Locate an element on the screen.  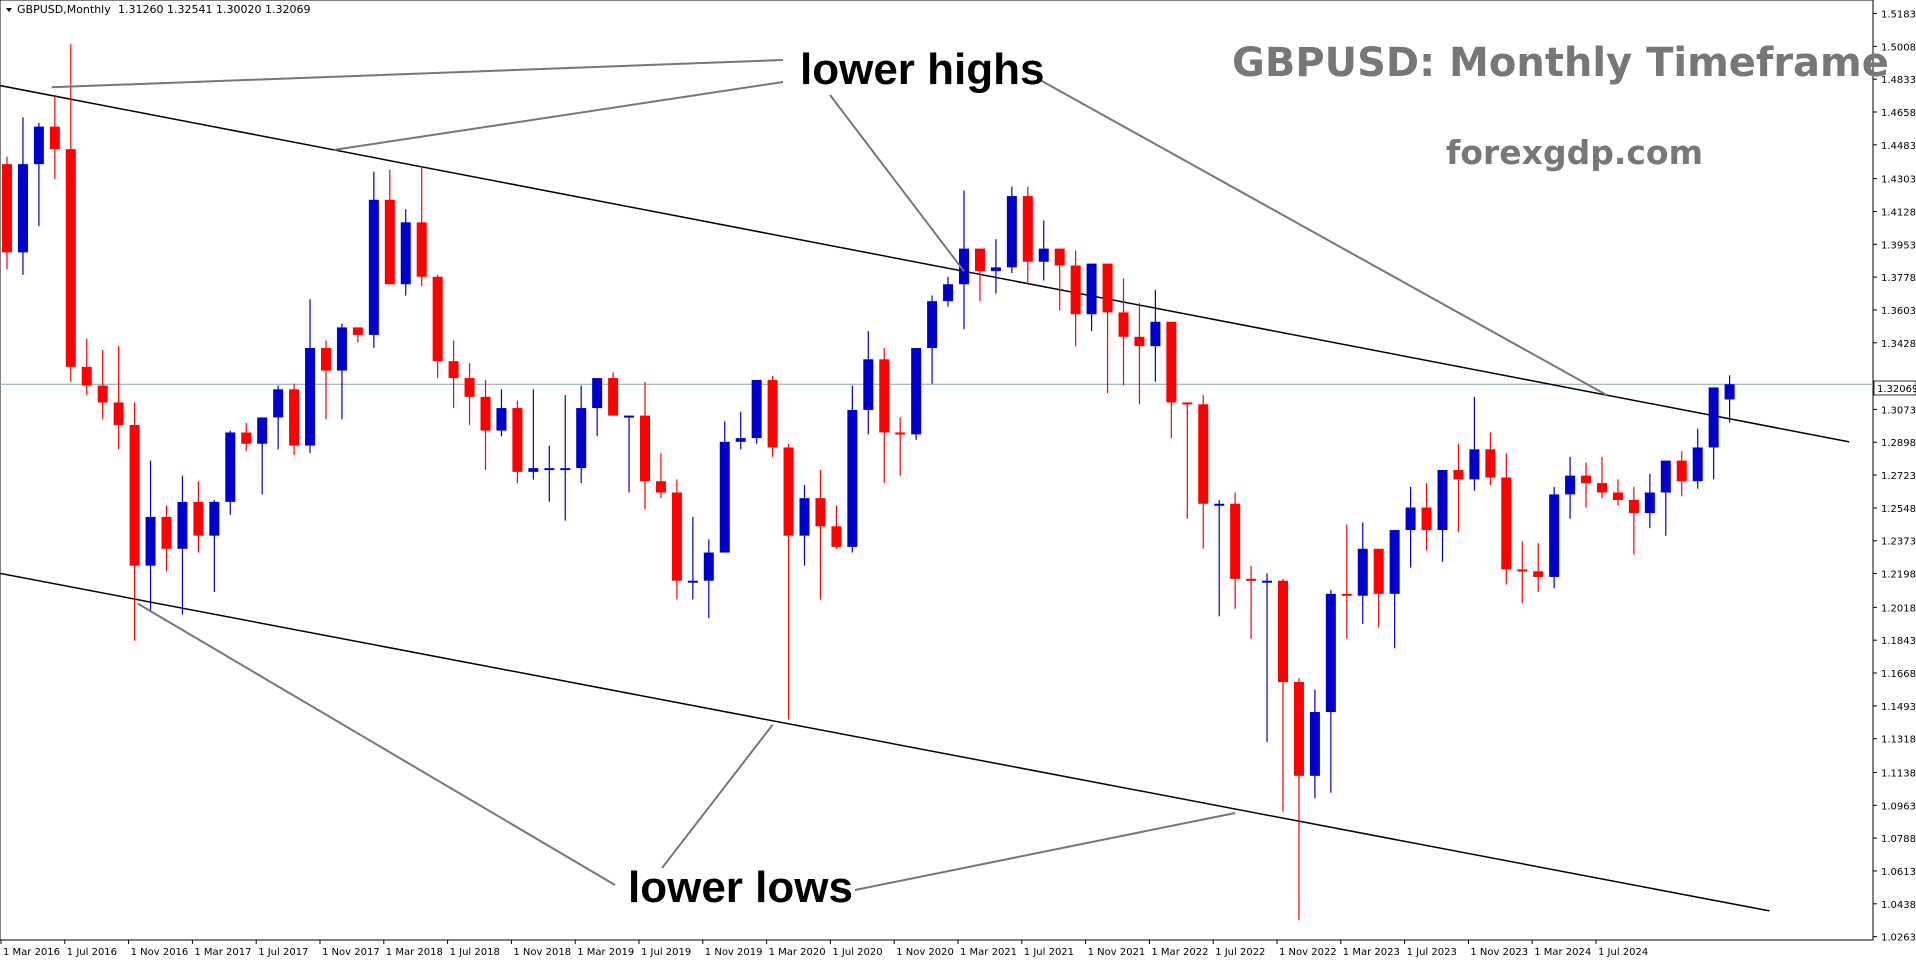
symbol-dropdown-icon is located at coordinates (9, 10).